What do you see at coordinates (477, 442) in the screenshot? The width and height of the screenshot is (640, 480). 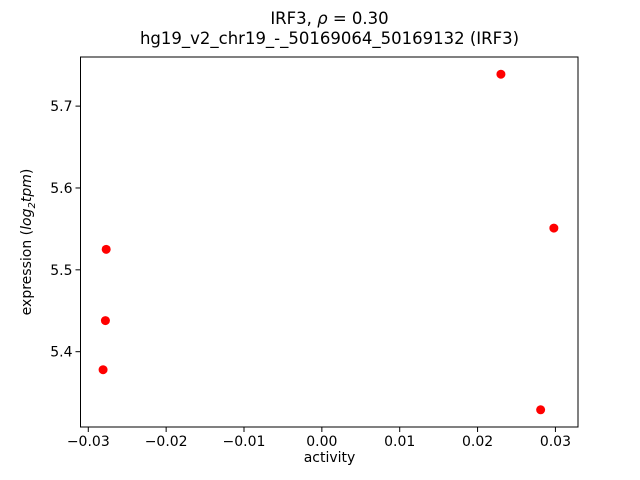 I see `x-tick-label: 0.02` at bounding box center [477, 442].